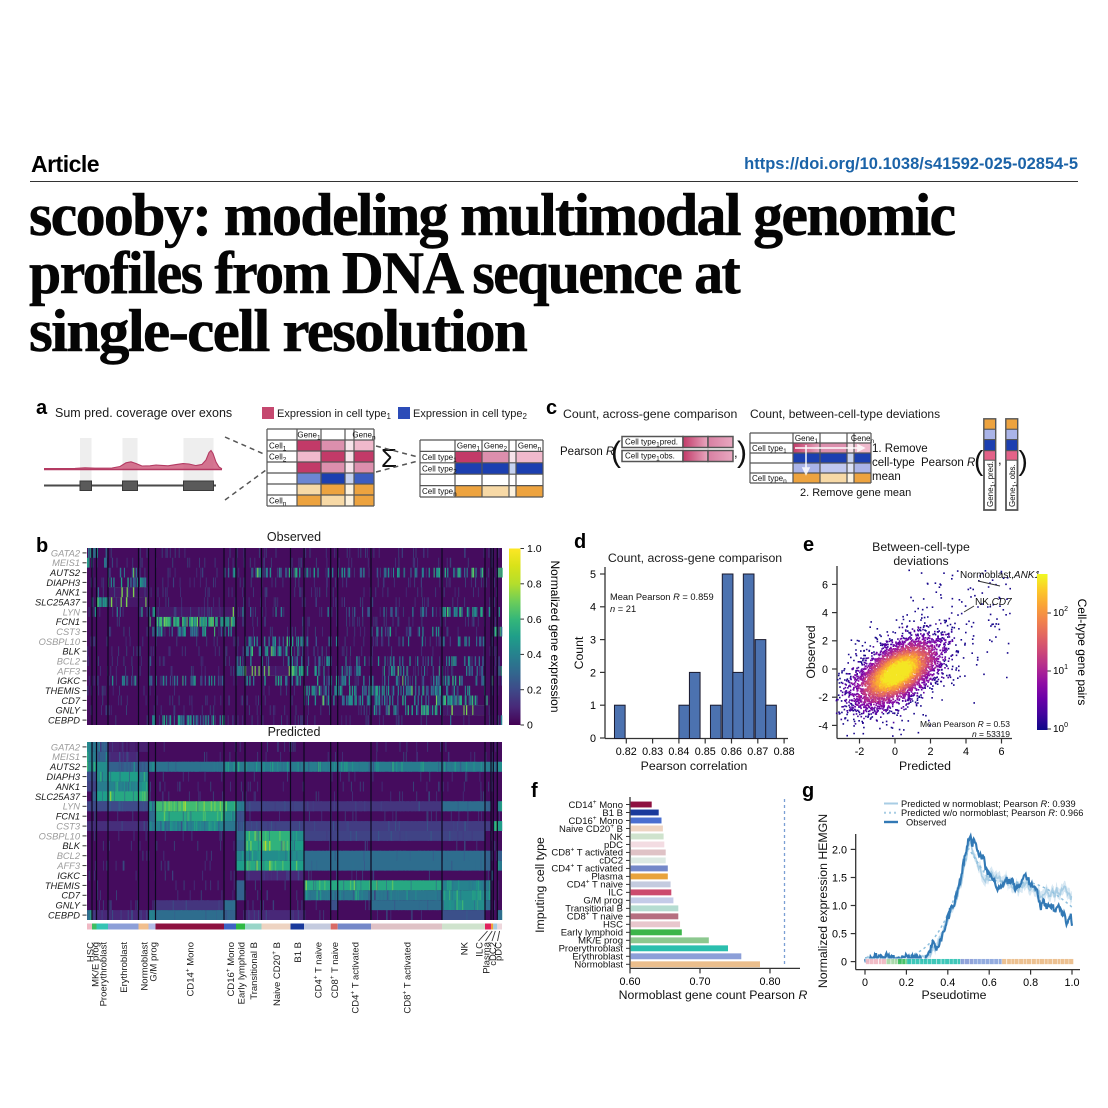 This screenshot has height=1108, width=1108. Describe the element at coordinates (64, 916) in the screenshot. I see `svg-text: CEBPD` at that location.